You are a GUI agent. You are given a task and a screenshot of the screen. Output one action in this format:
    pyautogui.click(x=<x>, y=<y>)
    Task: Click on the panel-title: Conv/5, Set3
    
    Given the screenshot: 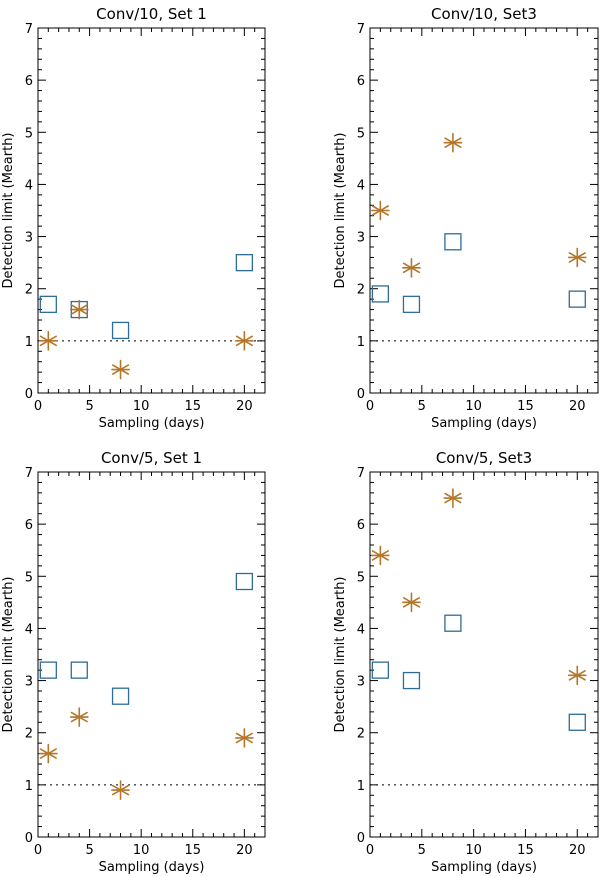 What is the action you would take?
    pyautogui.click(x=484, y=458)
    